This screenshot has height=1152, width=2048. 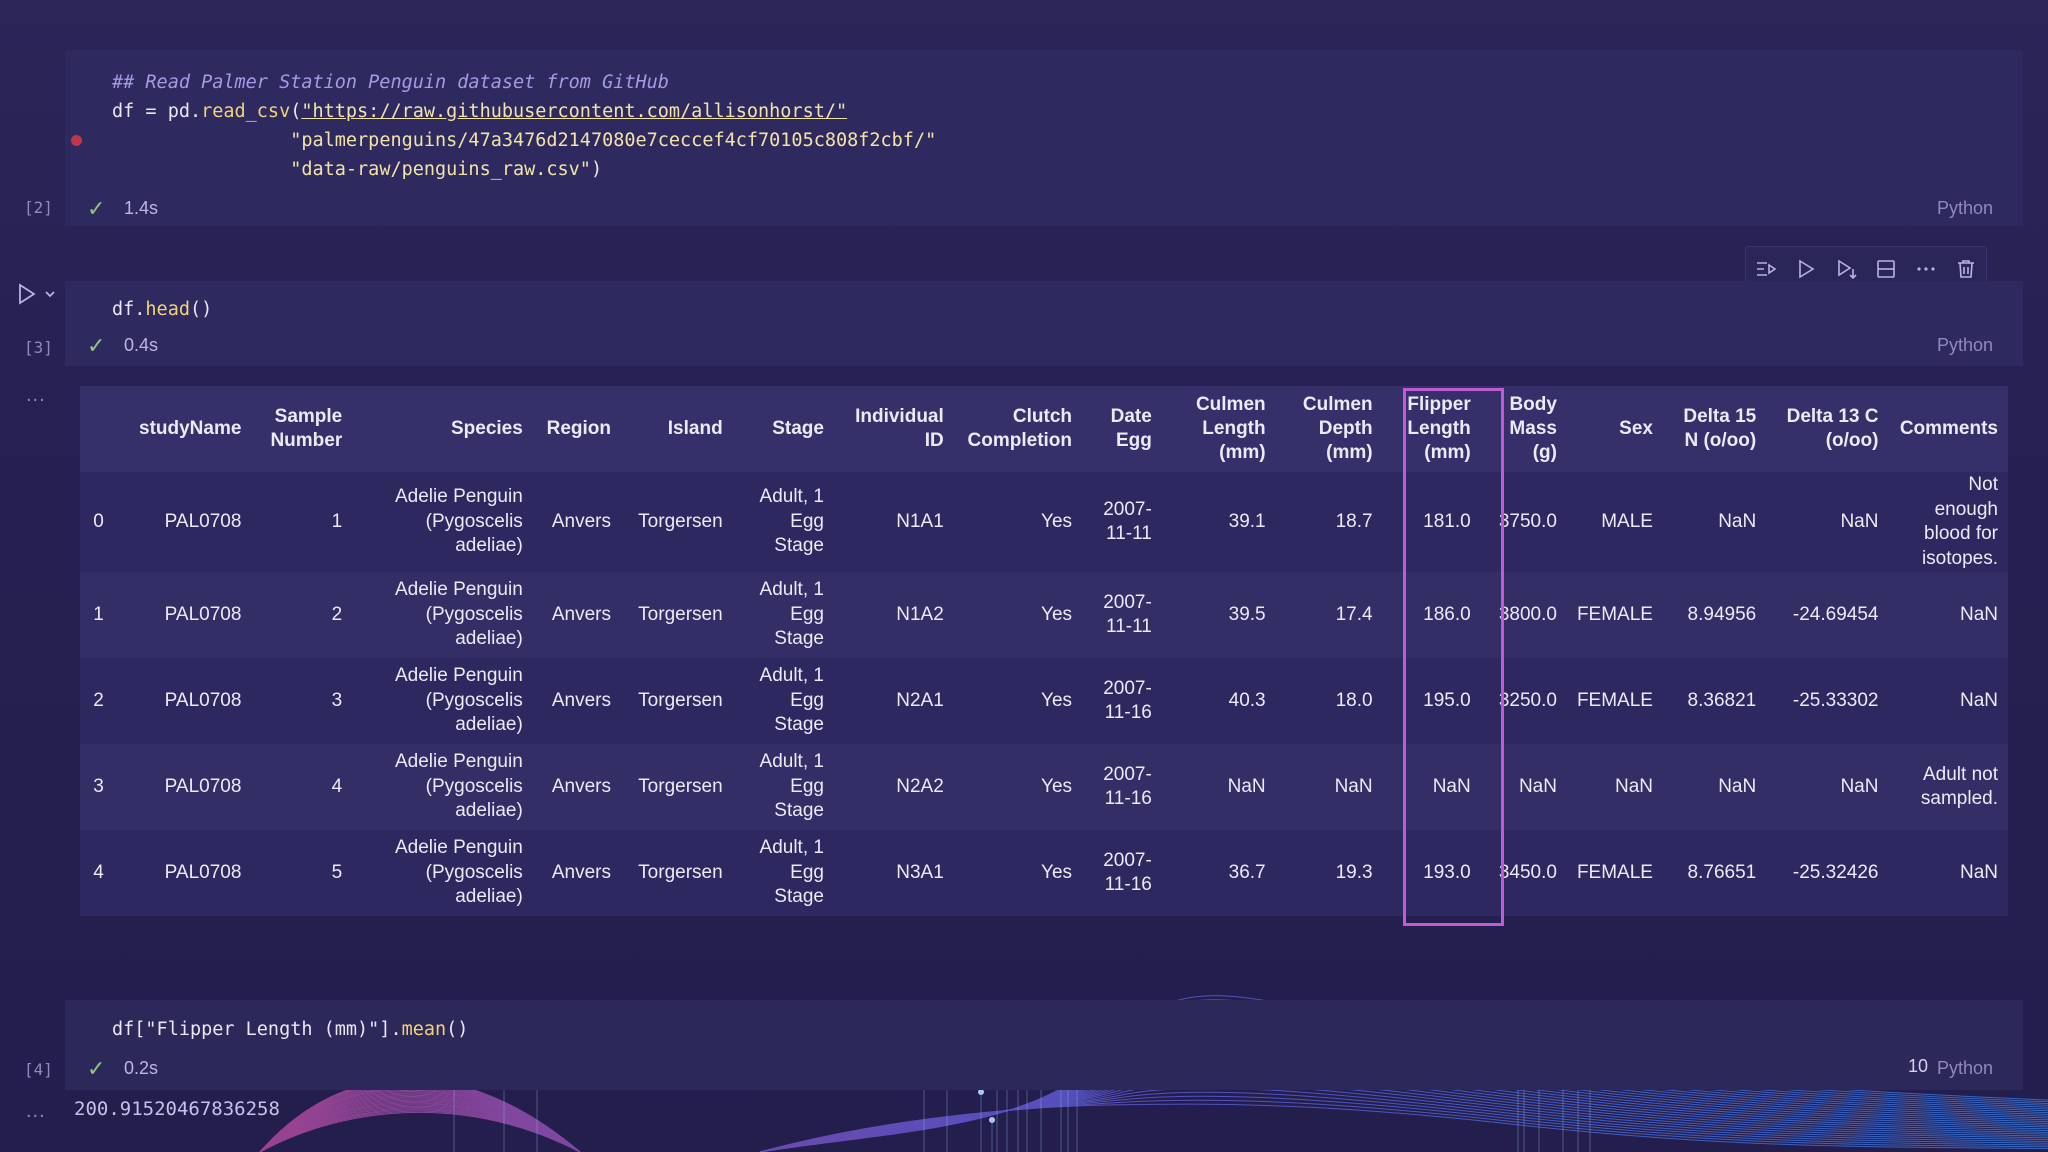 I want to click on row-index: 4, so click(x=98, y=872).